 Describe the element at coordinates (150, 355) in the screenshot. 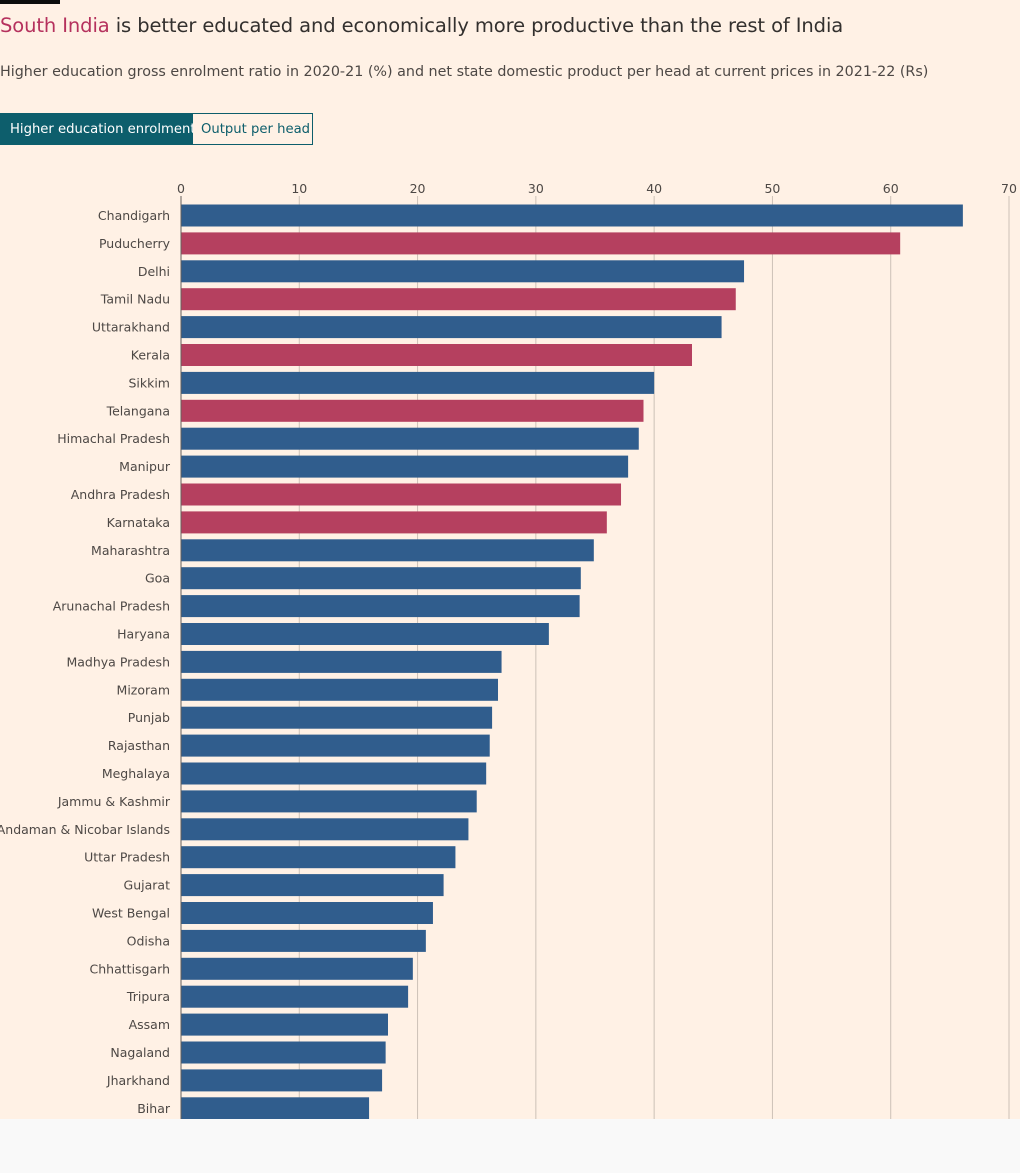

I see `category-label: Kerala` at that location.